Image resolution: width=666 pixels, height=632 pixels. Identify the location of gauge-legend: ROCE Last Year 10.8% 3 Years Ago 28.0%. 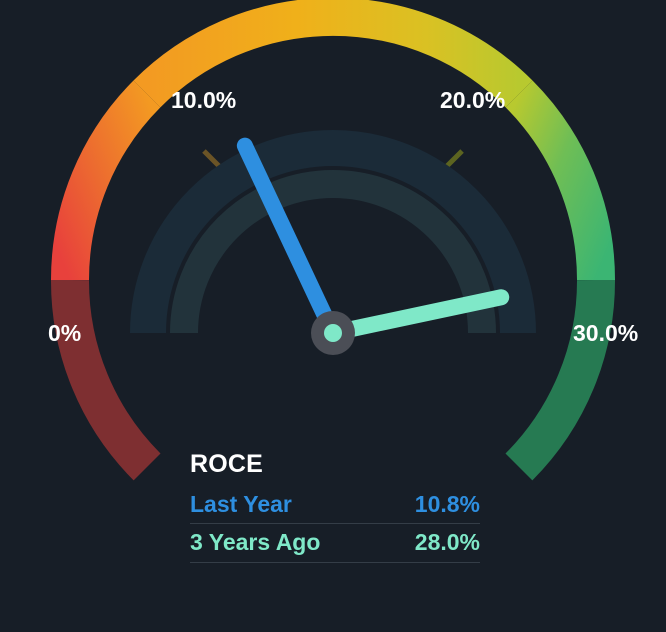
(335, 507).